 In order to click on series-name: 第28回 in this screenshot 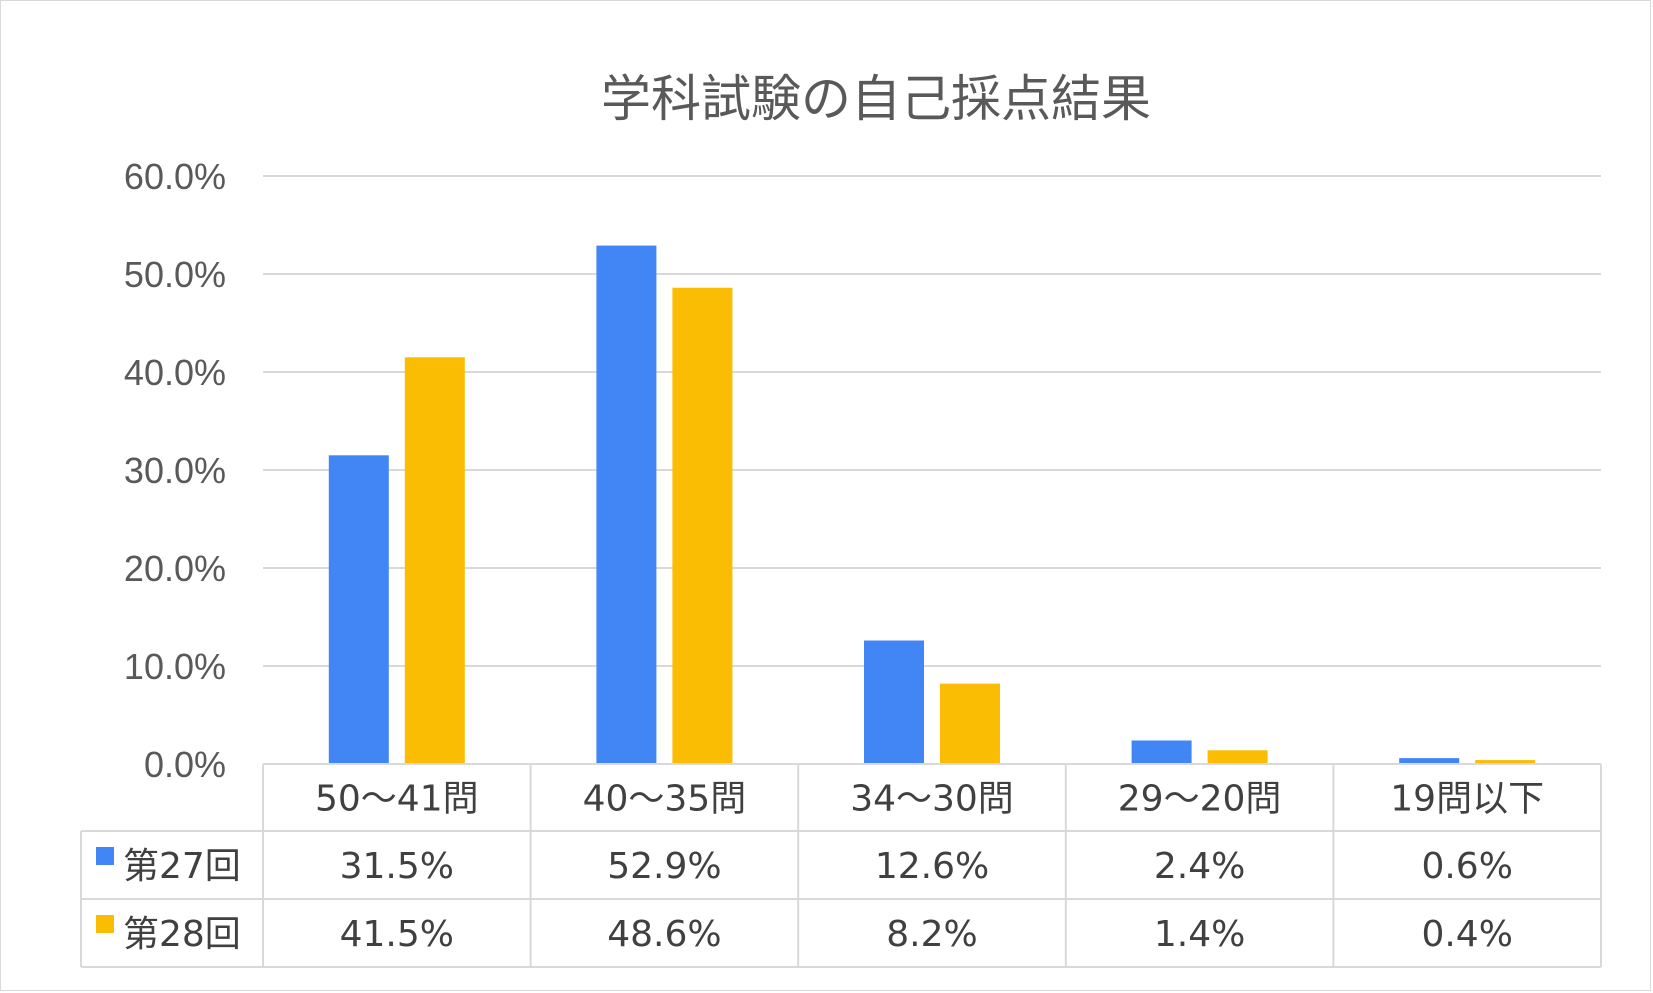, I will do `click(182, 934)`.